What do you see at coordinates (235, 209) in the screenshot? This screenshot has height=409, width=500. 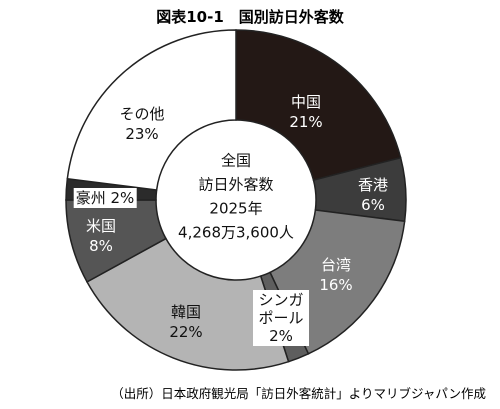 I see `center-text: 2025年` at bounding box center [235, 209].